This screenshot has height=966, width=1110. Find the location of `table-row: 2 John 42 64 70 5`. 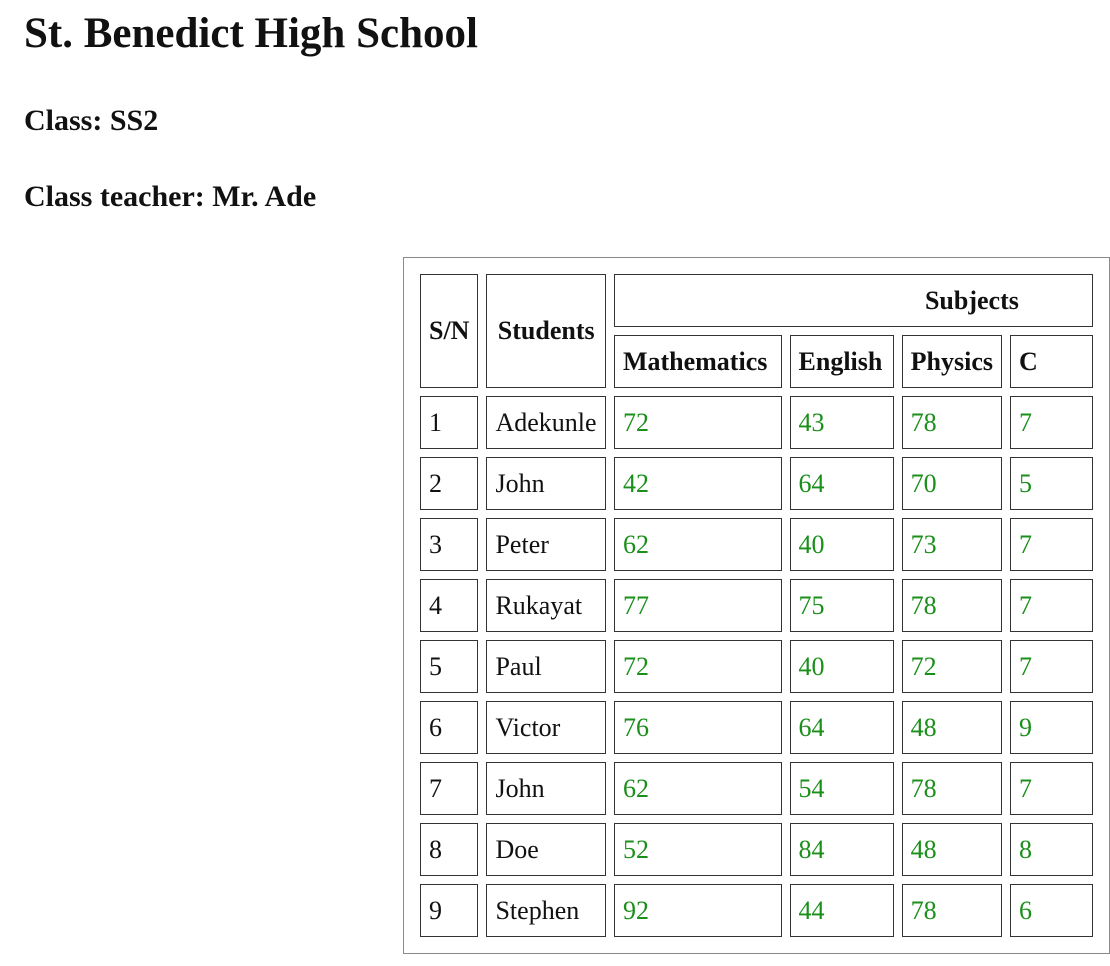

table-row: 2 John 42 64 70 5 is located at coordinates (756, 483).